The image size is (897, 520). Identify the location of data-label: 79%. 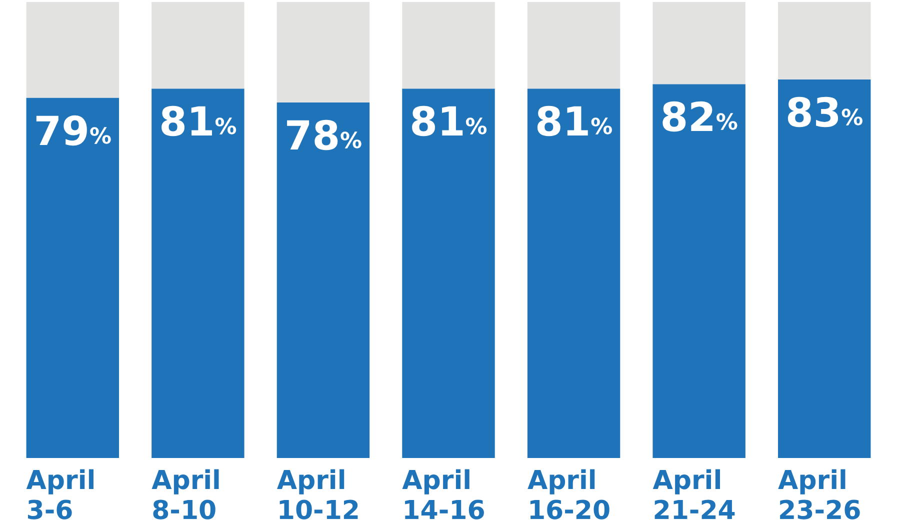
(73, 131).